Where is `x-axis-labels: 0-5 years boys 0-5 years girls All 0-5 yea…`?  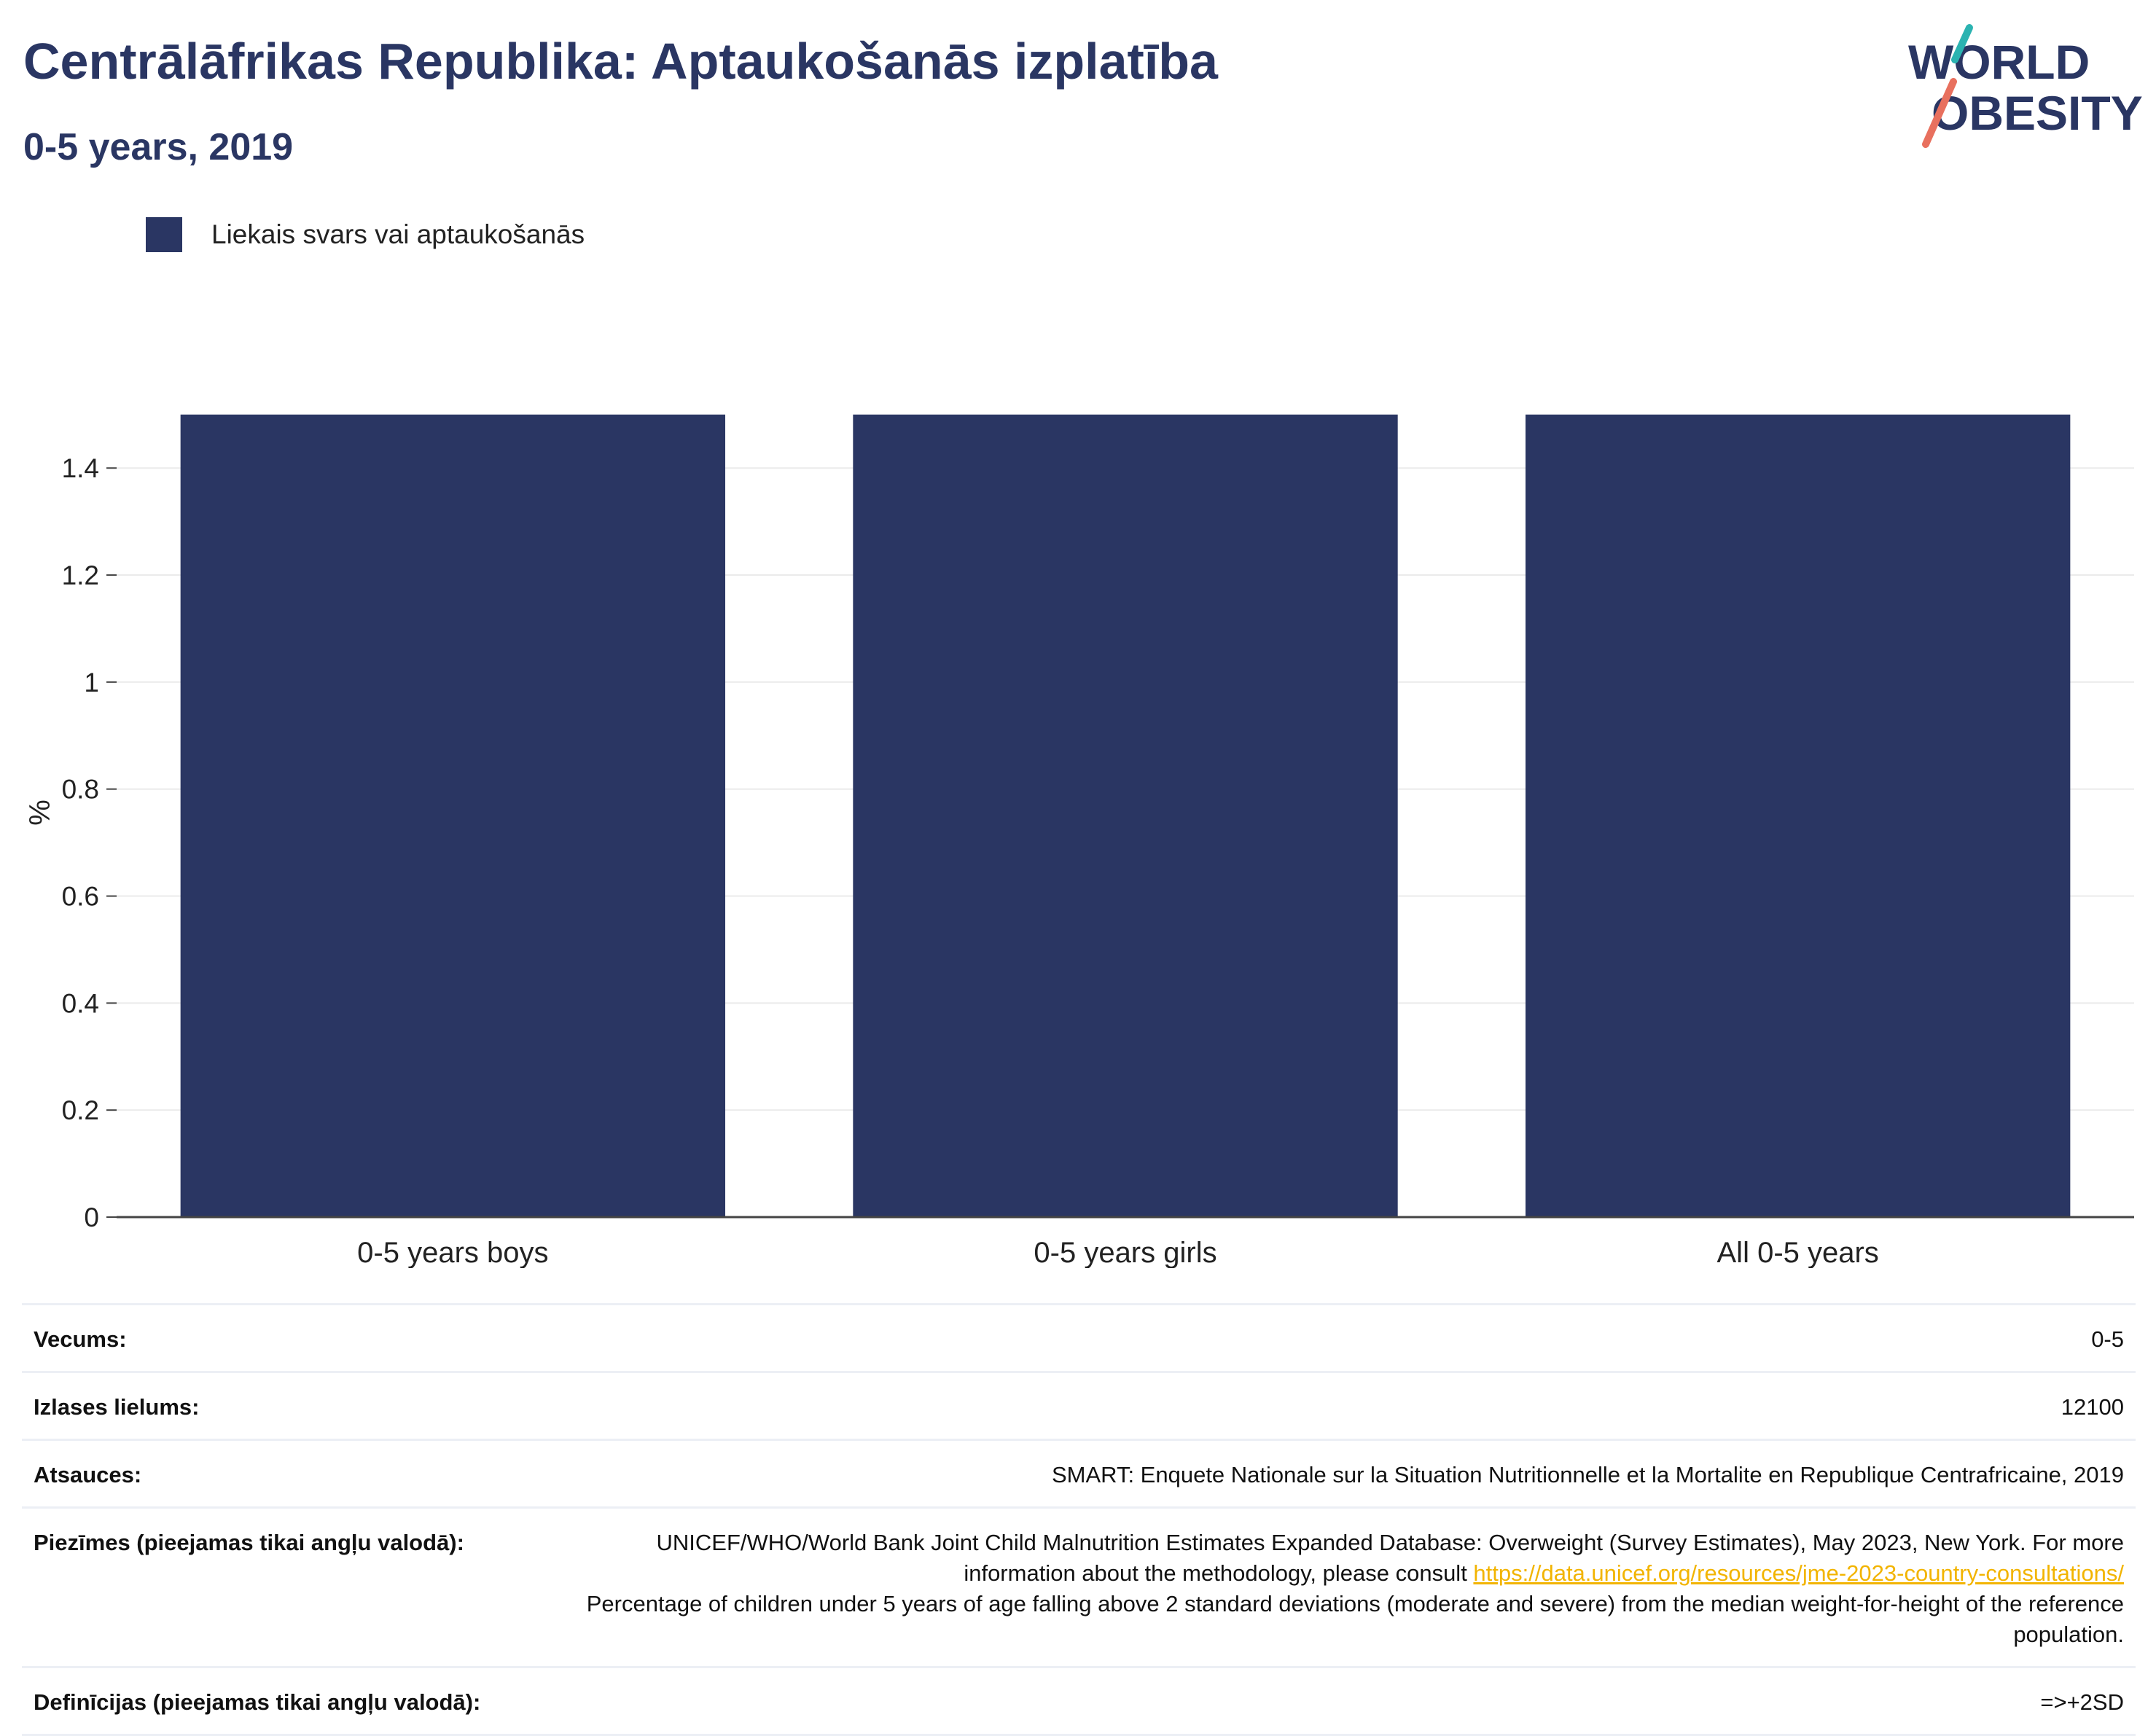 x-axis-labels: 0-5 years boys 0-5 years girls All 0-5 yea… is located at coordinates (1118, 1252).